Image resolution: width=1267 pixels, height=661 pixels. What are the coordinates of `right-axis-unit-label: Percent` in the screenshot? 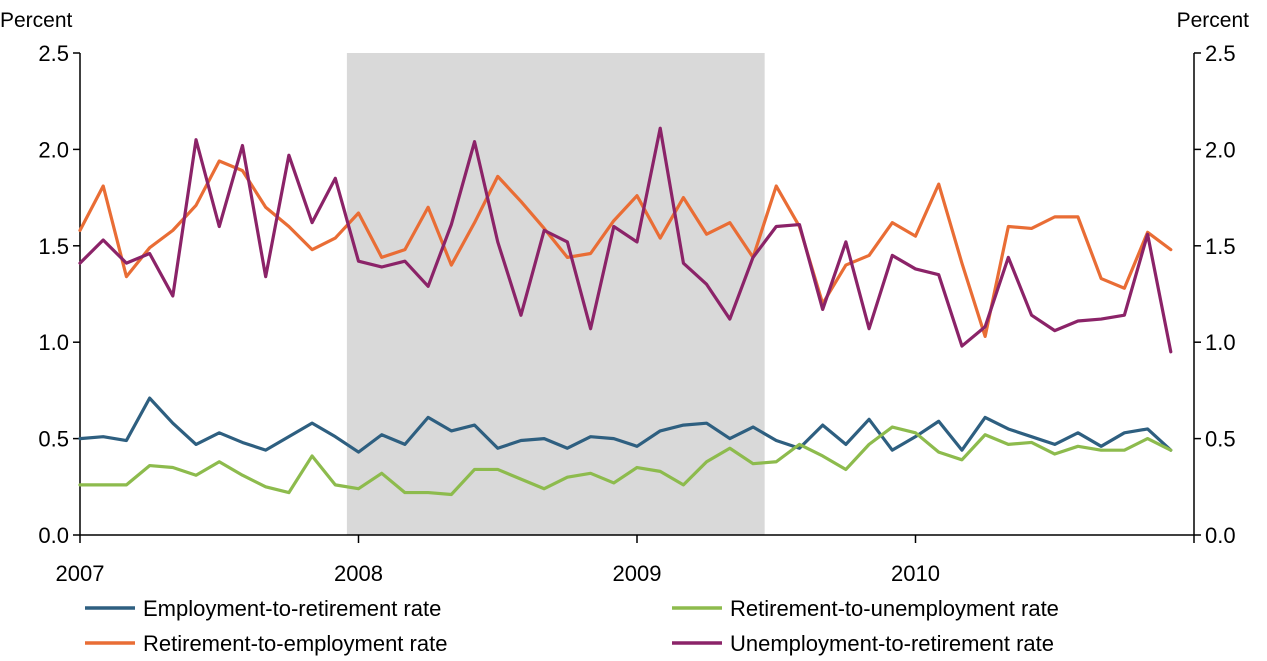 It's located at (1213, 20).